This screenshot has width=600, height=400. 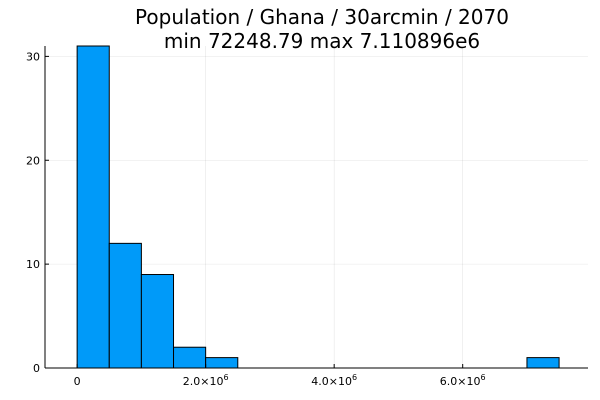 What do you see at coordinates (33, 56) in the screenshot?
I see `y-tick-label: 30` at bounding box center [33, 56].